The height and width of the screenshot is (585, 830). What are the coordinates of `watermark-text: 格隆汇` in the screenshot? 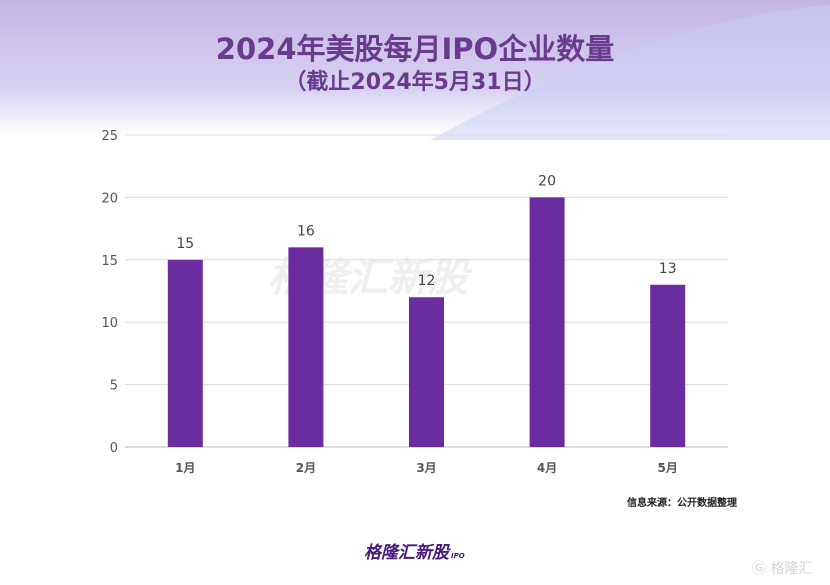 It's located at (791, 569).